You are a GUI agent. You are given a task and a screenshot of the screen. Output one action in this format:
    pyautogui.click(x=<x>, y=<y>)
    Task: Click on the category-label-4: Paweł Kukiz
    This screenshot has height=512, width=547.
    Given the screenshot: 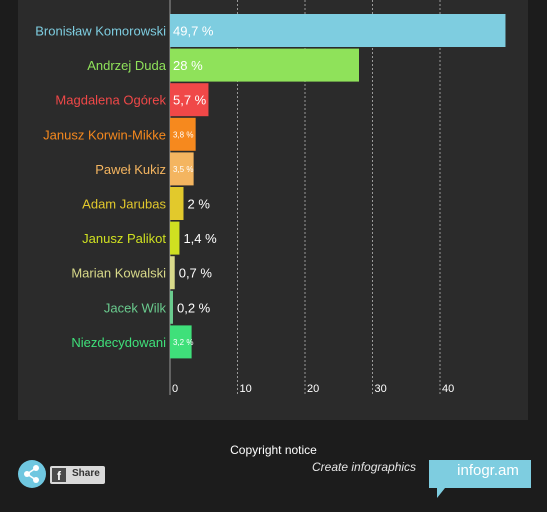 What is the action you would take?
    pyautogui.click(x=130, y=169)
    